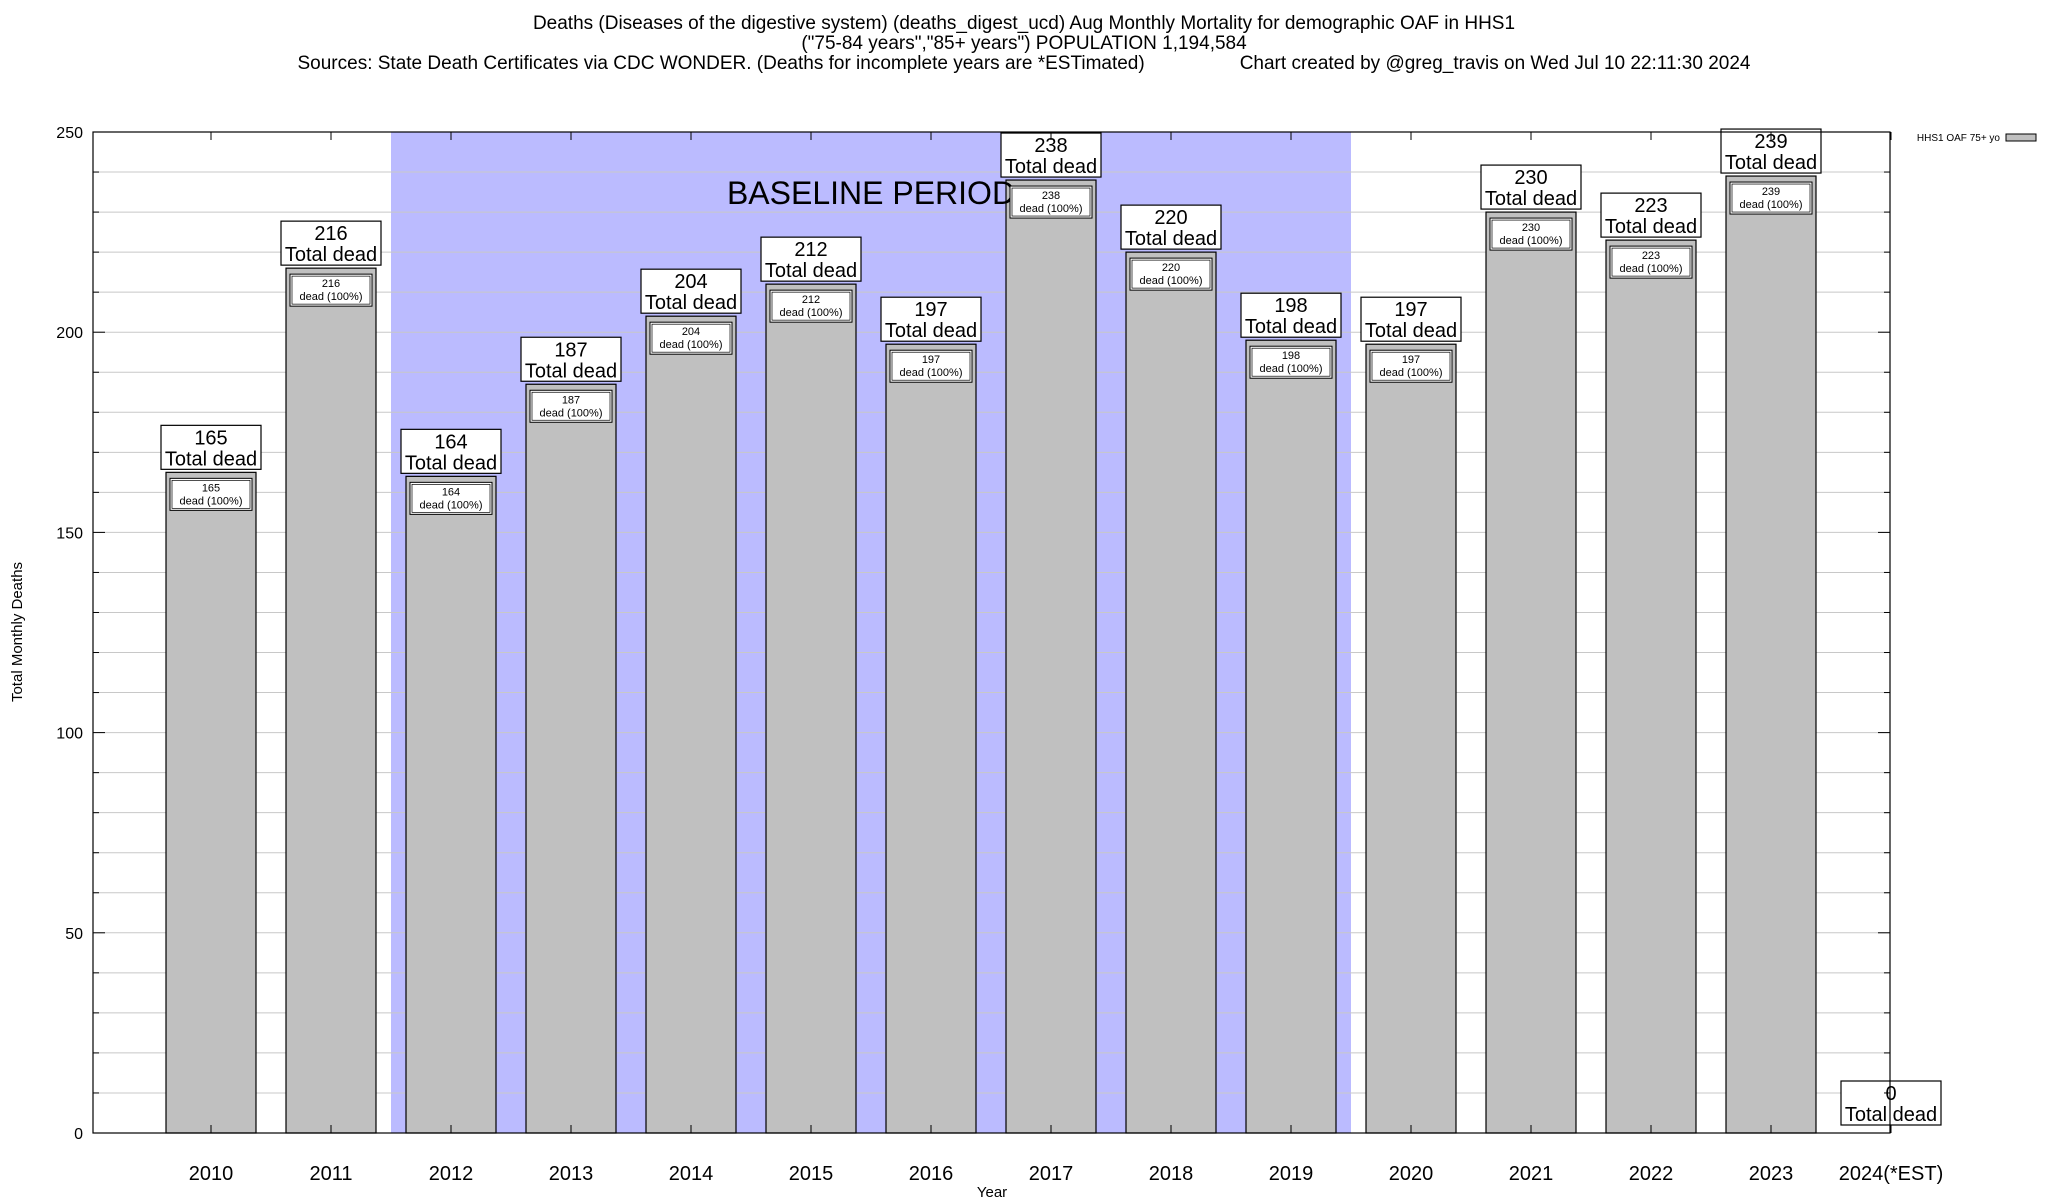  What do you see at coordinates (451, 1174) in the screenshot?
I see `x-tick-label: 2012` at bounding box center [451, 1174].